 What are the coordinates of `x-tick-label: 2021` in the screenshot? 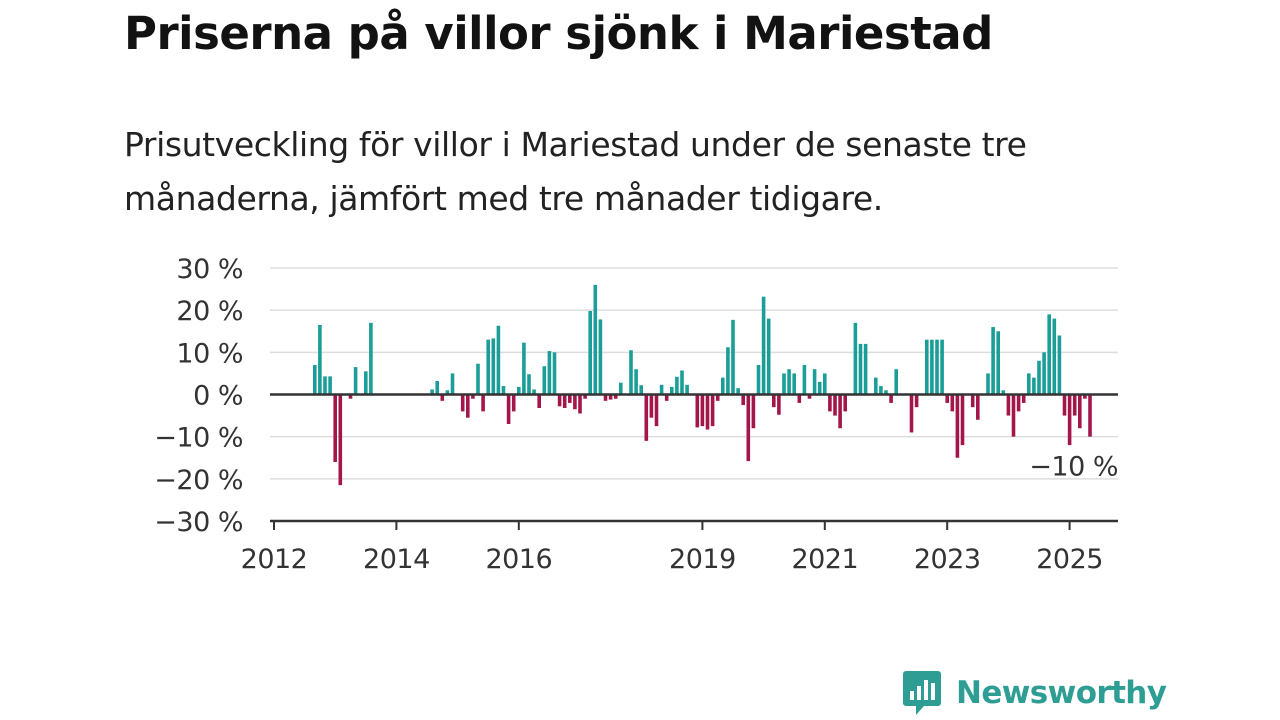 It's located at (824, 559).